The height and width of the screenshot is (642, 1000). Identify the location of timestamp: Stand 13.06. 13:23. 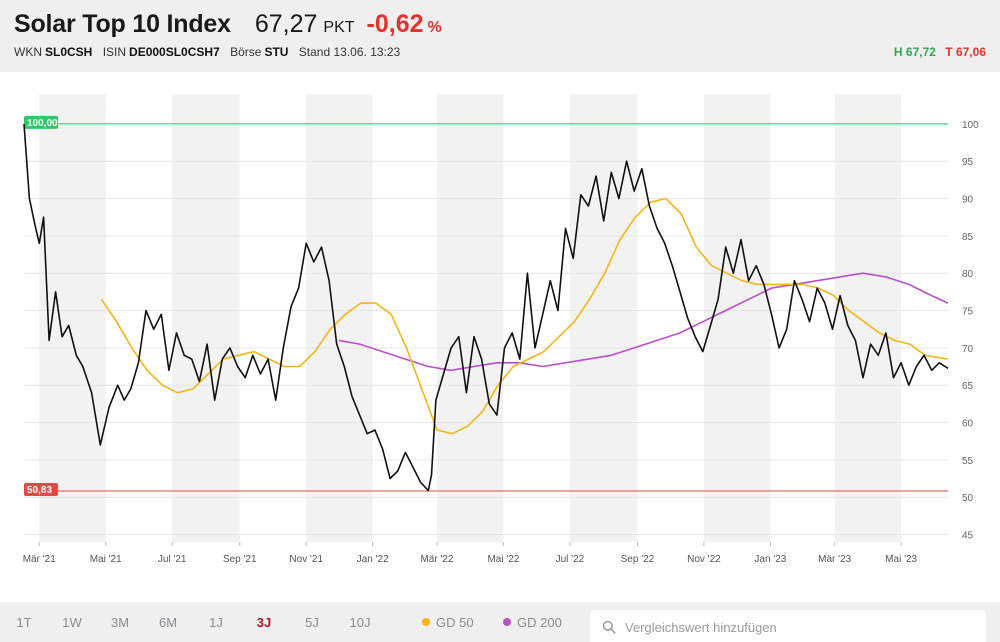
(349, 52).